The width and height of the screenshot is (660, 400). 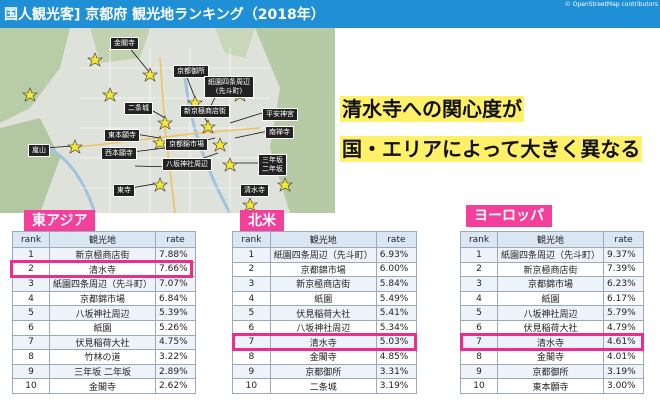 I want to click on rate-cell: 5.79%, so click(x=623, y=313).